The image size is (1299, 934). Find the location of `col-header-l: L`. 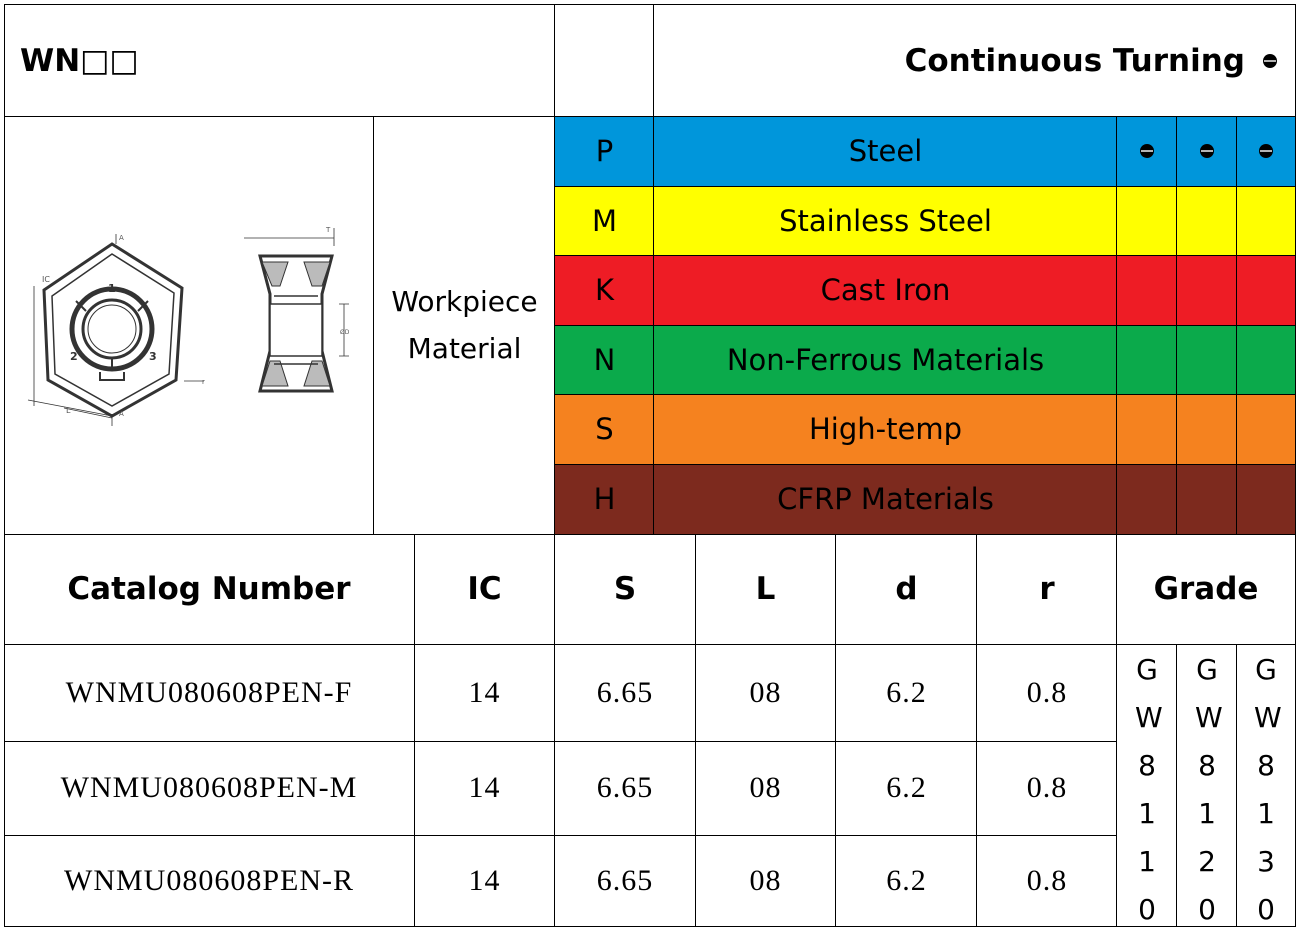

col-header-l: L is located at coordinates (765, 589).